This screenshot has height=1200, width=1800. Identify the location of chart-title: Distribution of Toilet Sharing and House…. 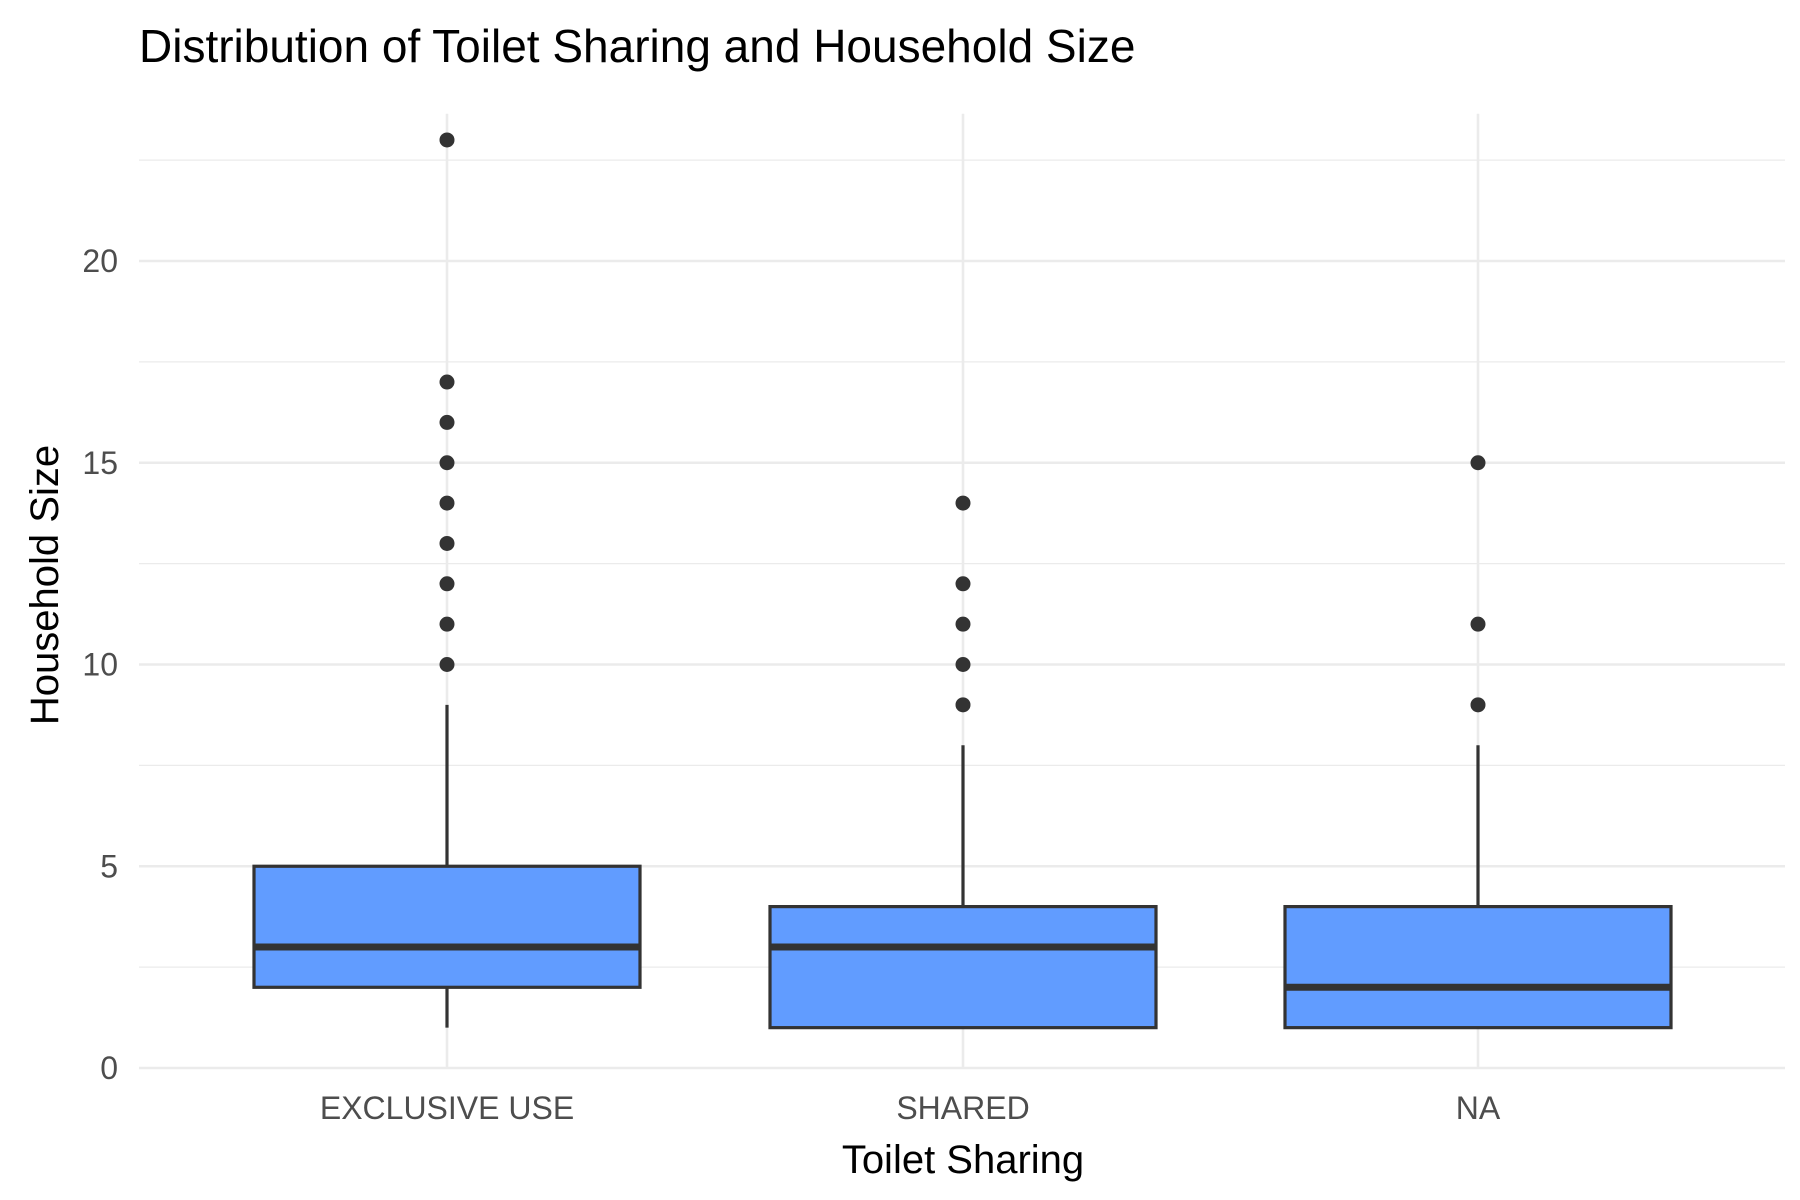
(637, 46).